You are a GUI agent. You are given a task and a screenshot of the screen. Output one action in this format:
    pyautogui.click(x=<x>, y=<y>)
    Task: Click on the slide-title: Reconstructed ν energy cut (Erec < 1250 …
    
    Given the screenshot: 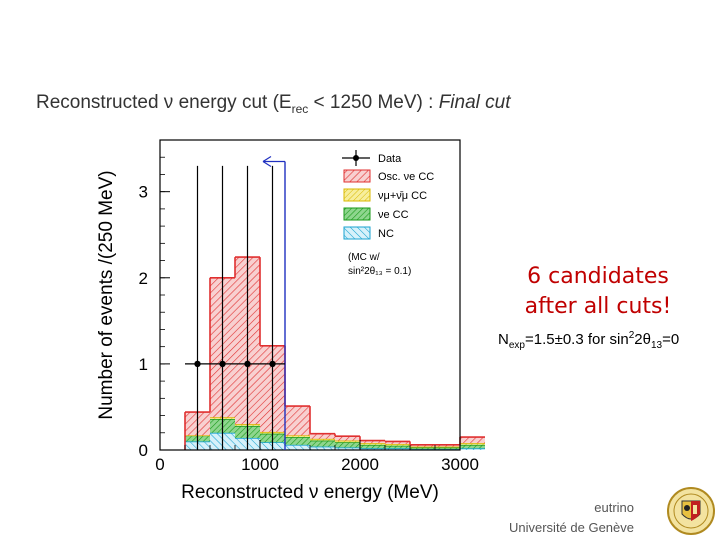 What is the action you would take?
    pyautogui.click(x=273, y=104)
    